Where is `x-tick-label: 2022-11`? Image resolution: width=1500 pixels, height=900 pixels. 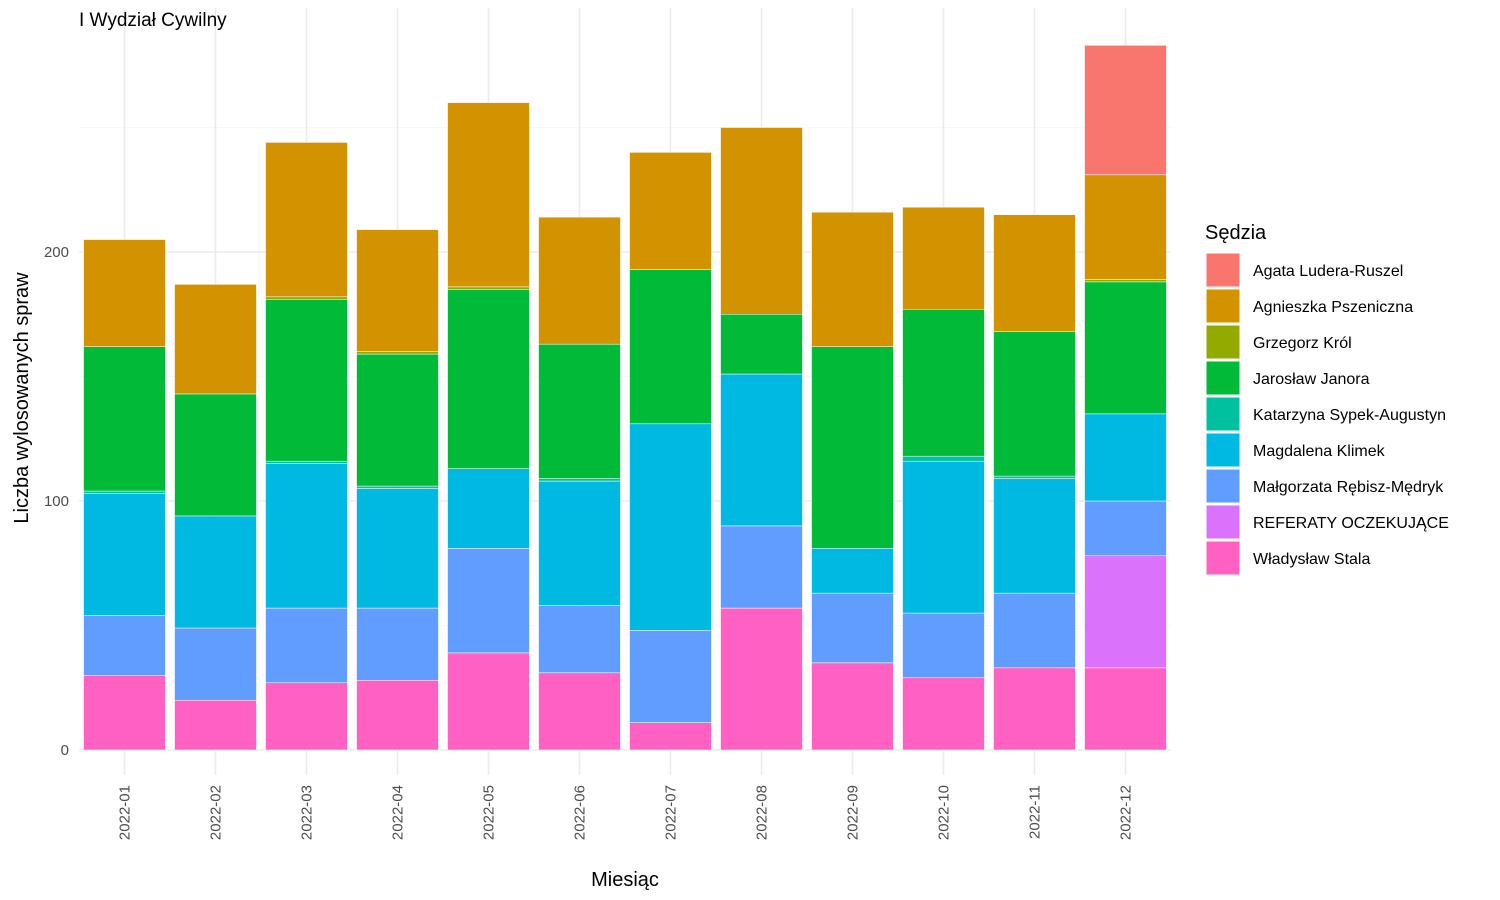 x-tick-label: 2022-11 is located at coordinates (1035, 812).